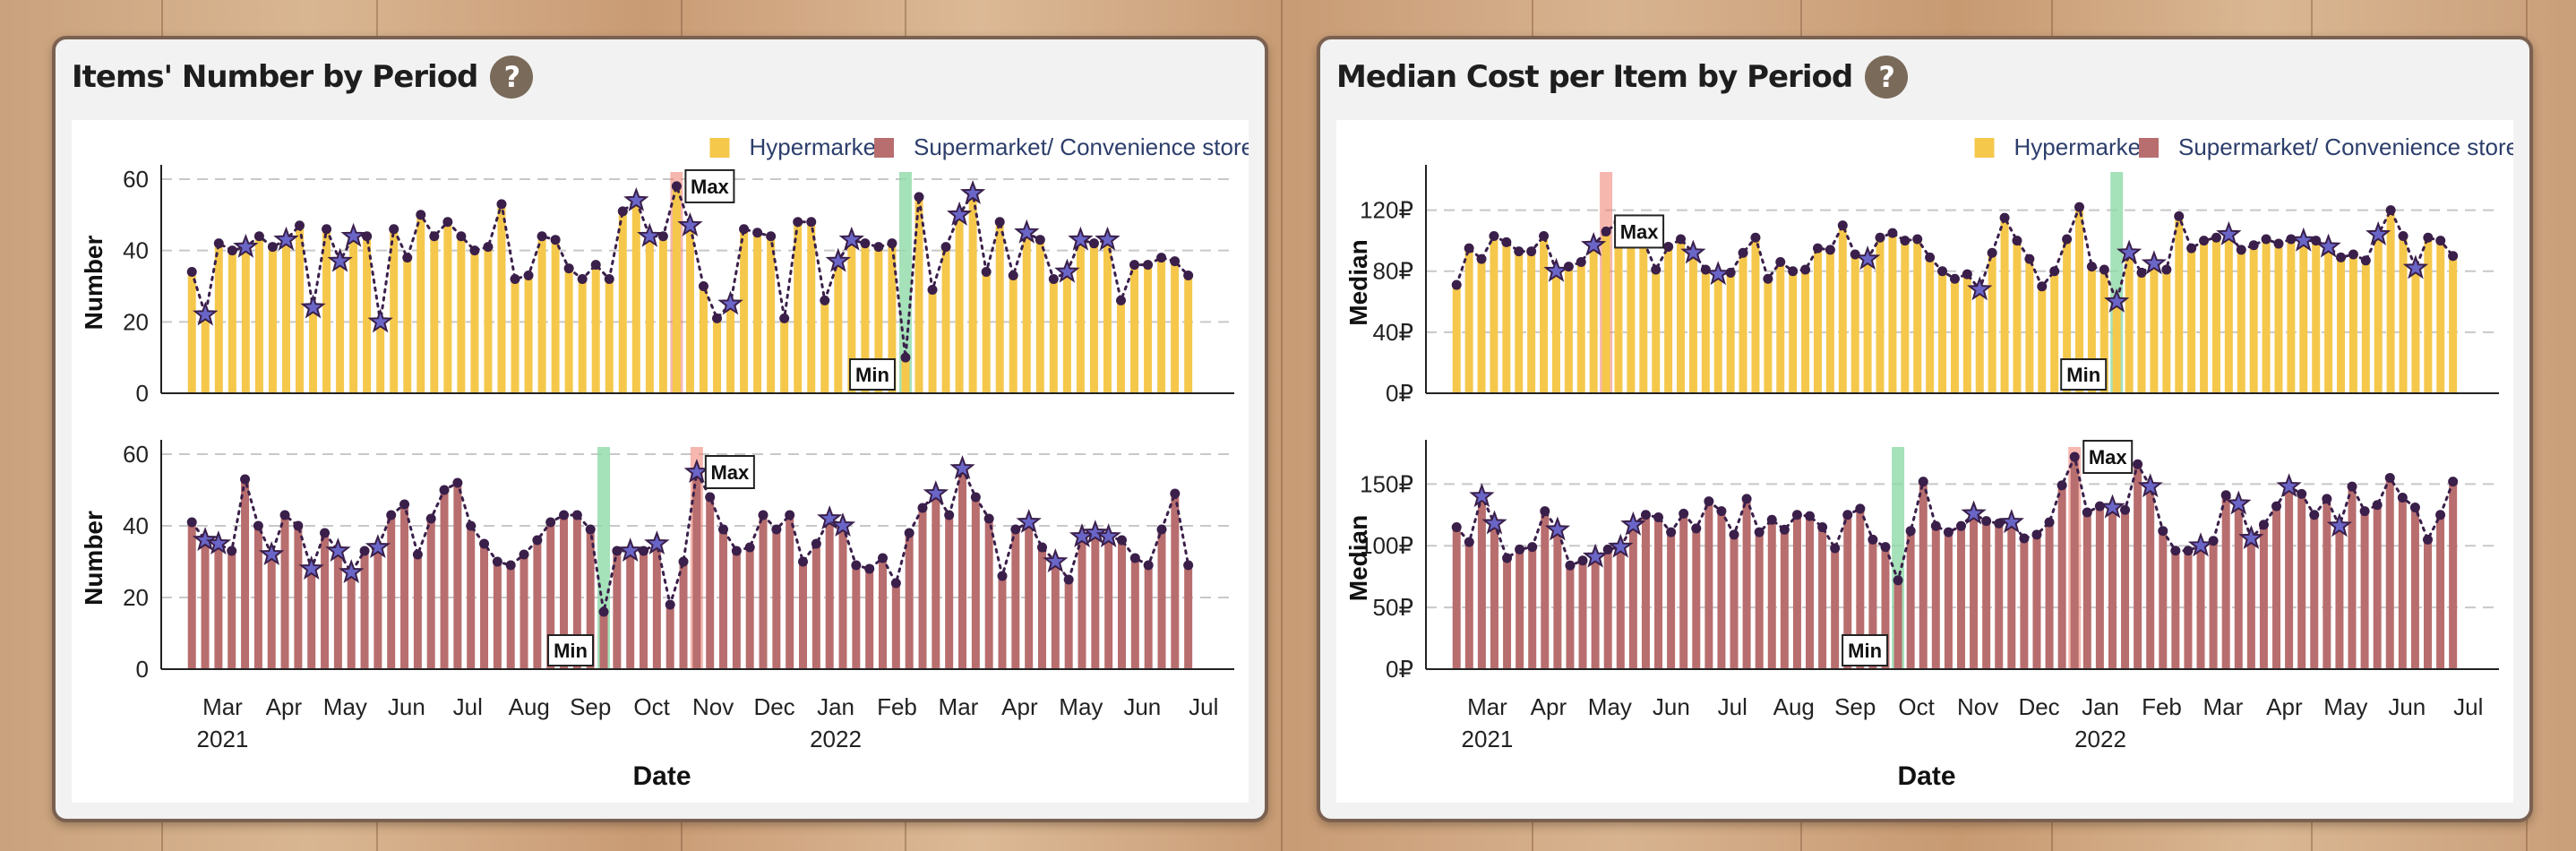 This screenshot has height=851, width=2576. Describe the element at coordinates (1399, 394) in the screenshot. I see `y-tick-label: 0₽` at that location.